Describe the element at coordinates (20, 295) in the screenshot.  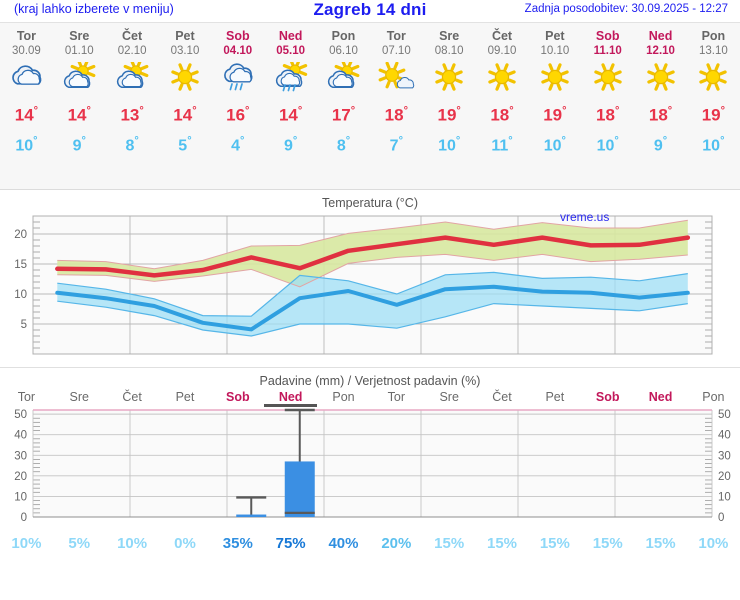
I see `y-tick-label: 10` at that location.